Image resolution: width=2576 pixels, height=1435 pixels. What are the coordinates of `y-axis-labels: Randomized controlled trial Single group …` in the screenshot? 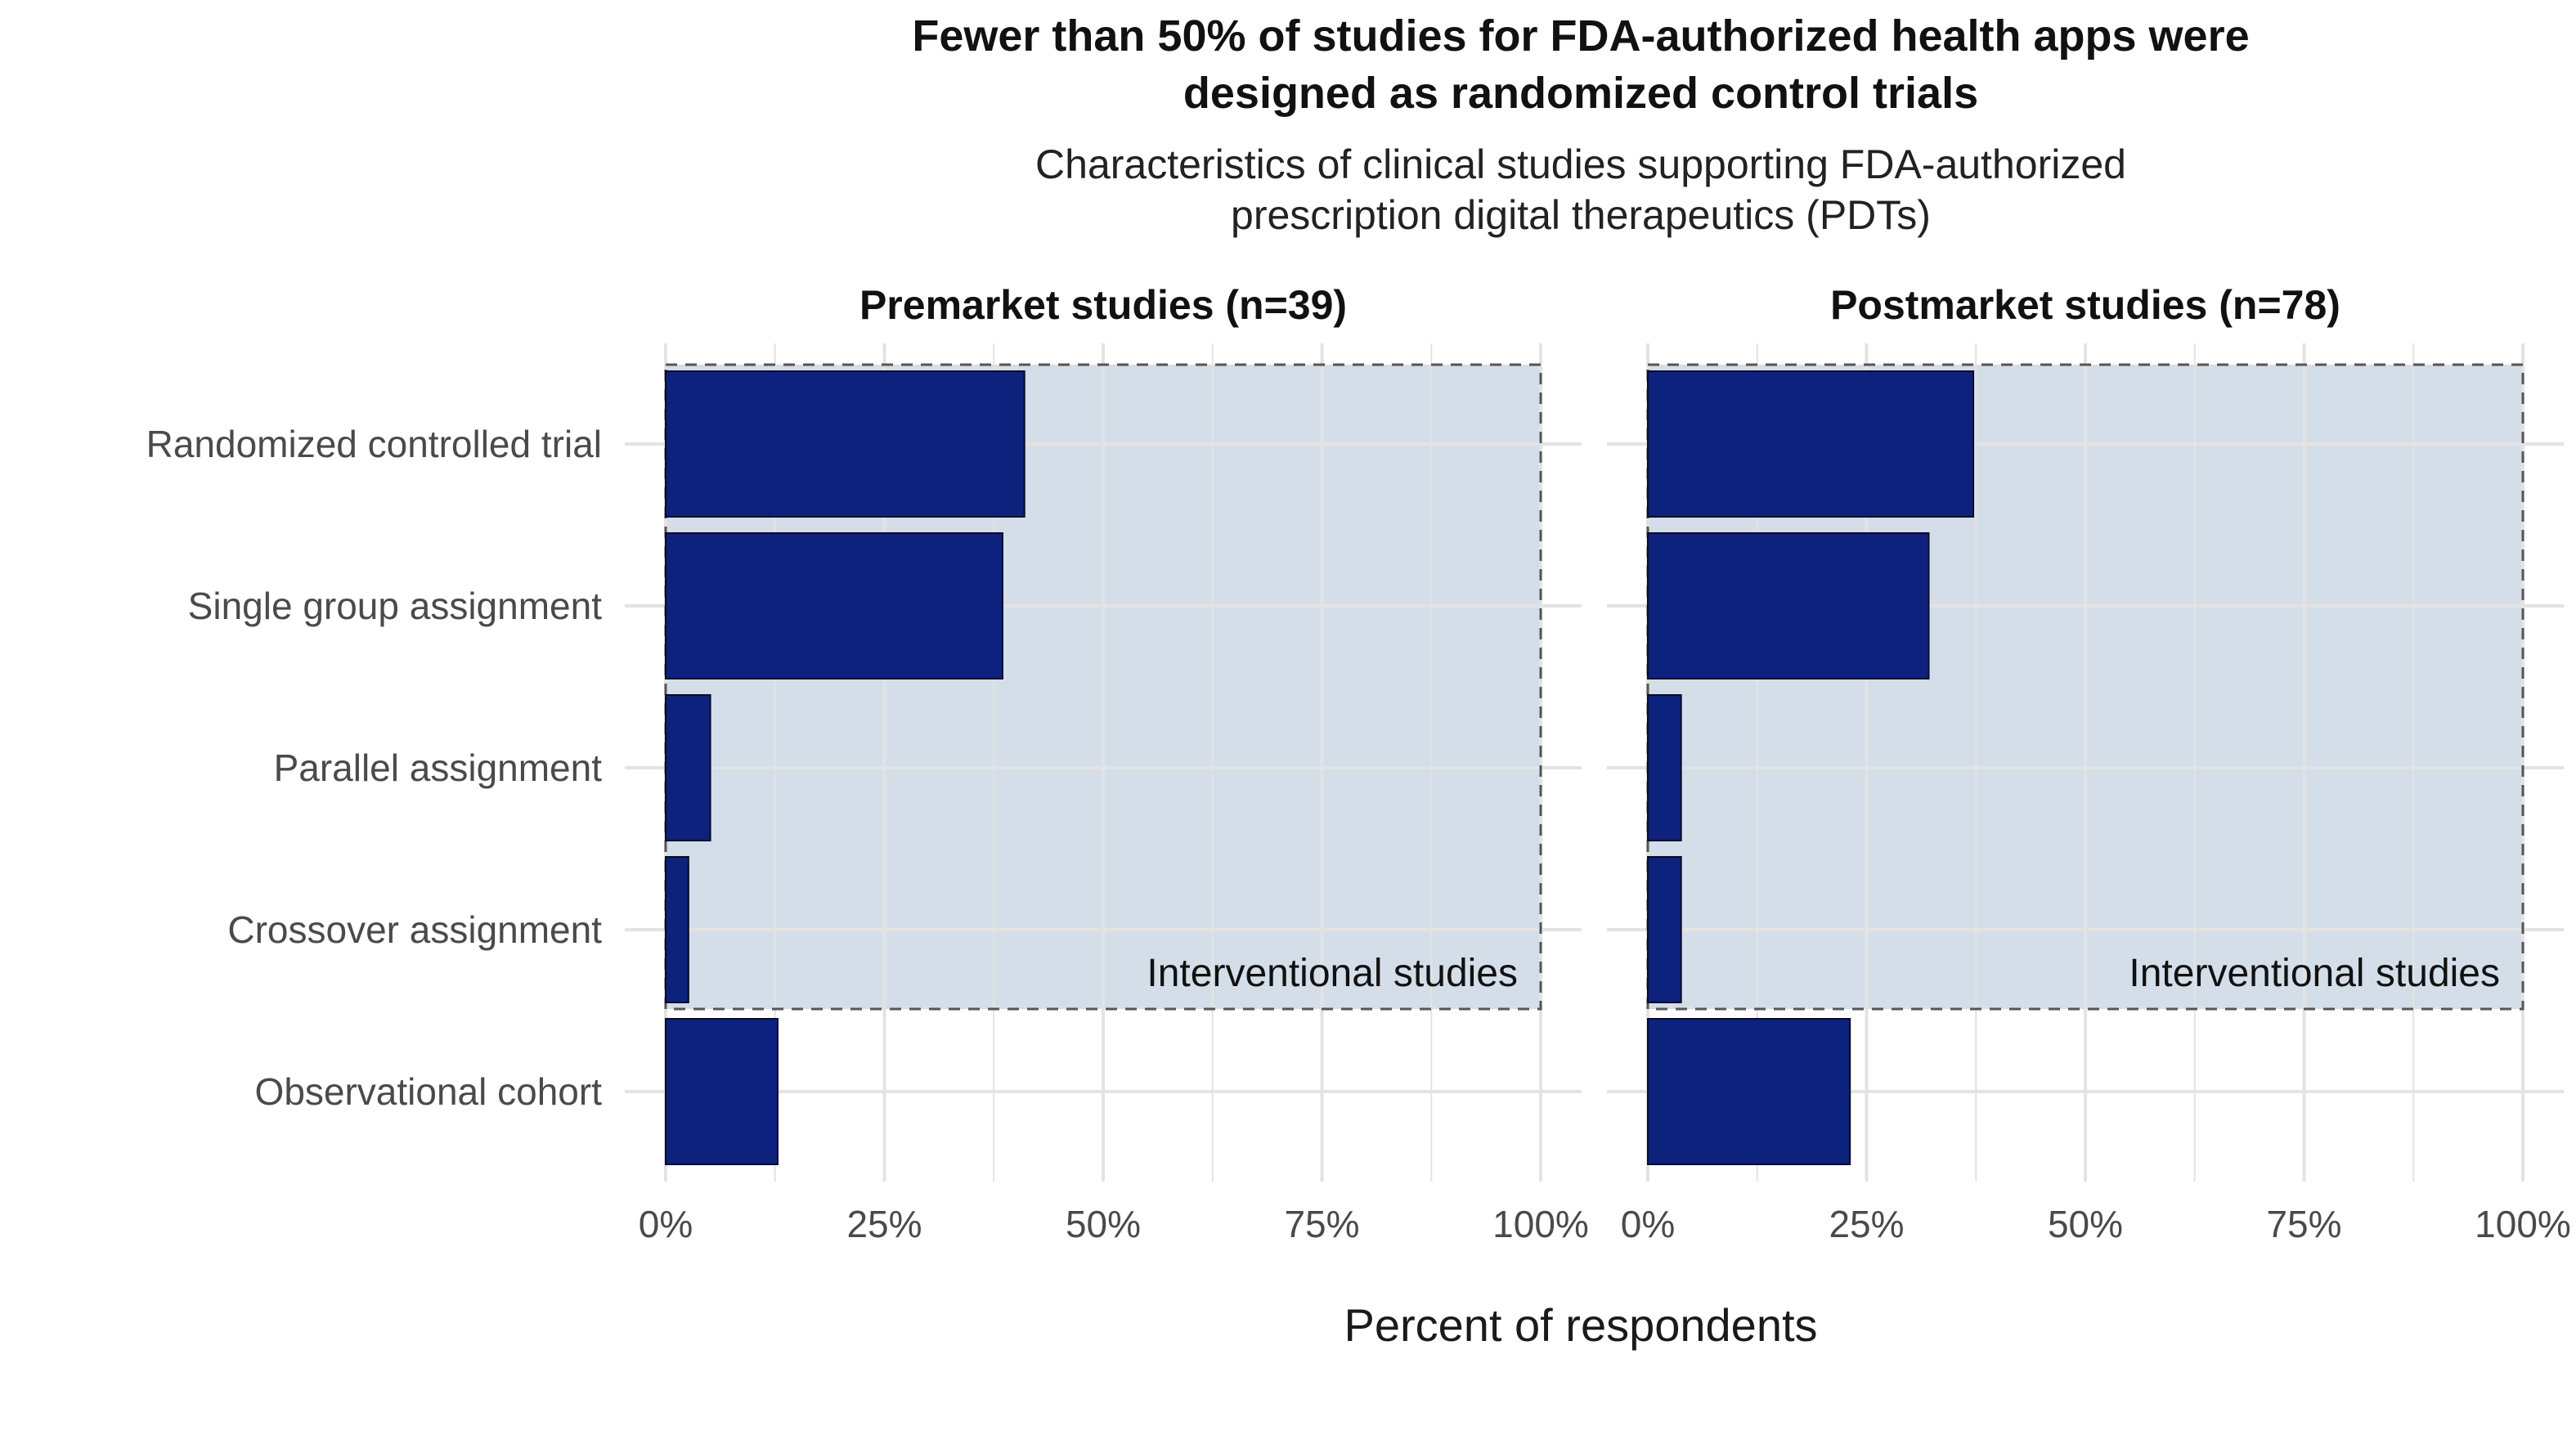 It's located at (374, 768).